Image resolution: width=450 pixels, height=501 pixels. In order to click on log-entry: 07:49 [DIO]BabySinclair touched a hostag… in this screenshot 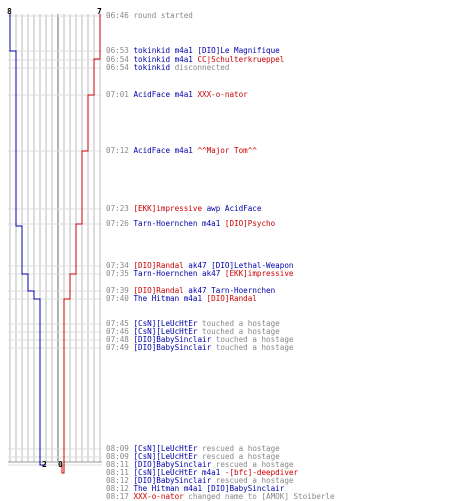, I will do `click(199, 348)`.